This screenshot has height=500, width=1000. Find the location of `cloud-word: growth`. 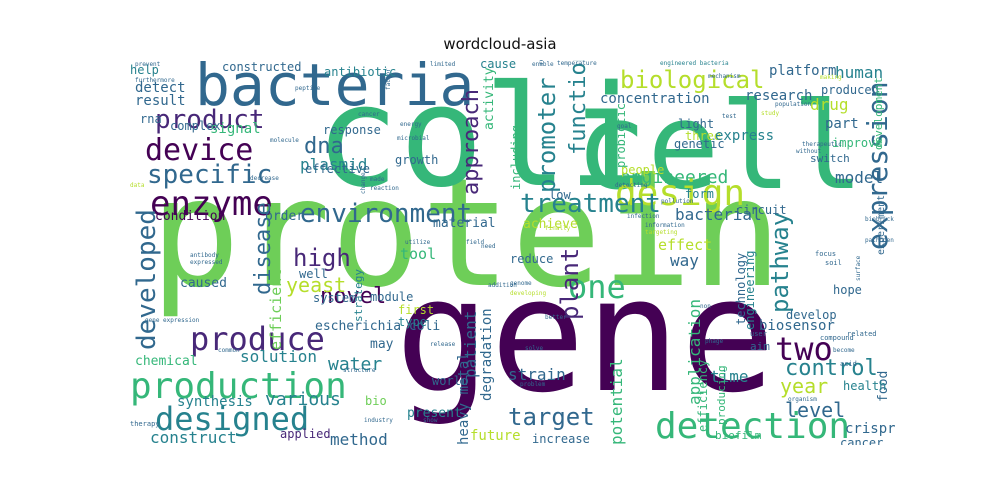

cloud-word: growth is located at coordinates (416, 160).